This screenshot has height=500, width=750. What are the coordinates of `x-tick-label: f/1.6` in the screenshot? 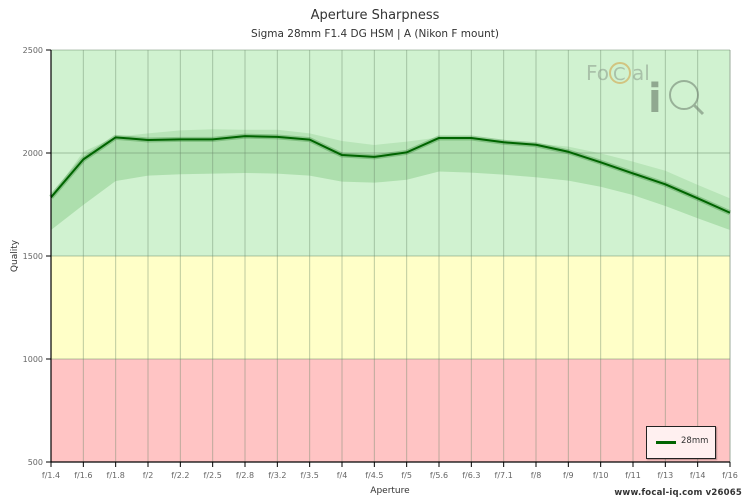 It's located at (83, 475).